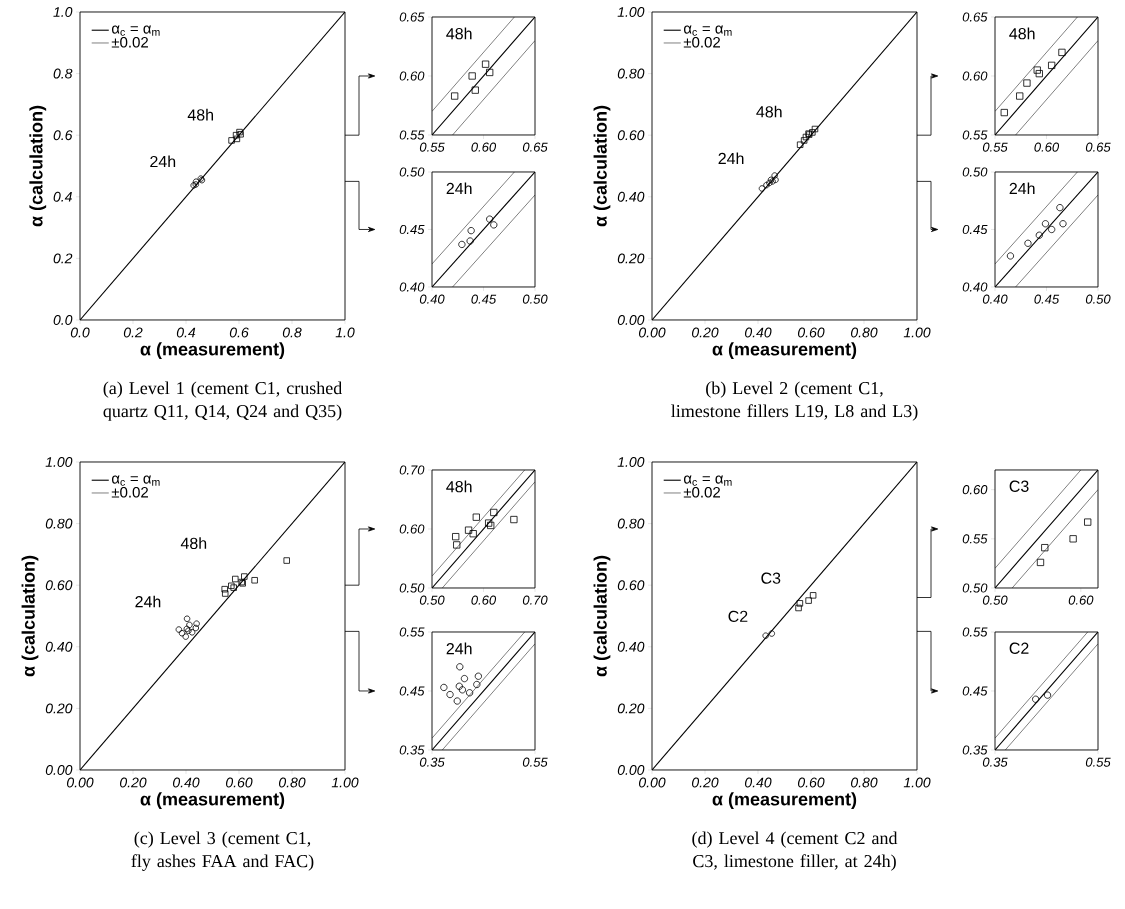 Image resolution: width=1125 pixels, height=909 pixels. I want to click on x-tick-label: 0.4, so click(186, 332).